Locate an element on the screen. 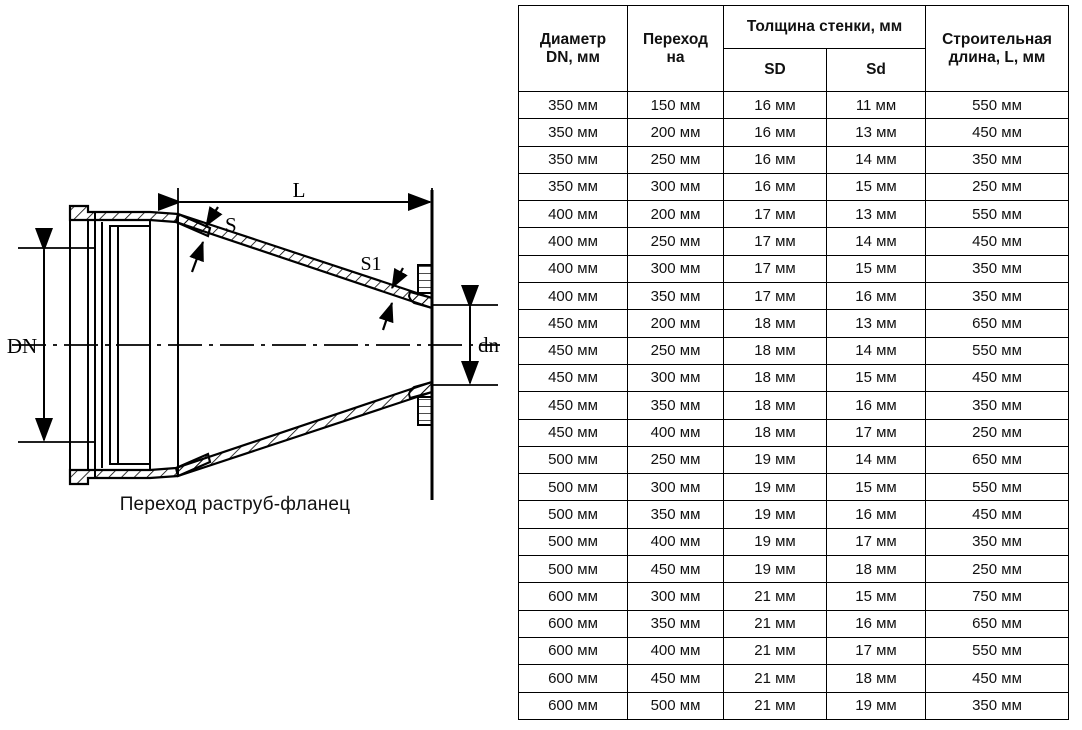 The height and width of the screenshot is (730, 1082). cell-transition: 400 мм is located at coordinates (675, 432).